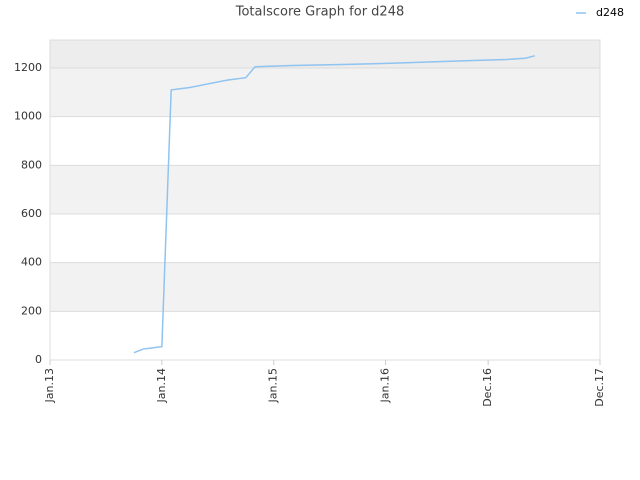 Image resolution: width=640 pixels, height=480 pixels. What do you see at coordinates (385, 385) in the screenshot?
I see `x-tick-label: Jan.16` at bounding box center [385, 385].